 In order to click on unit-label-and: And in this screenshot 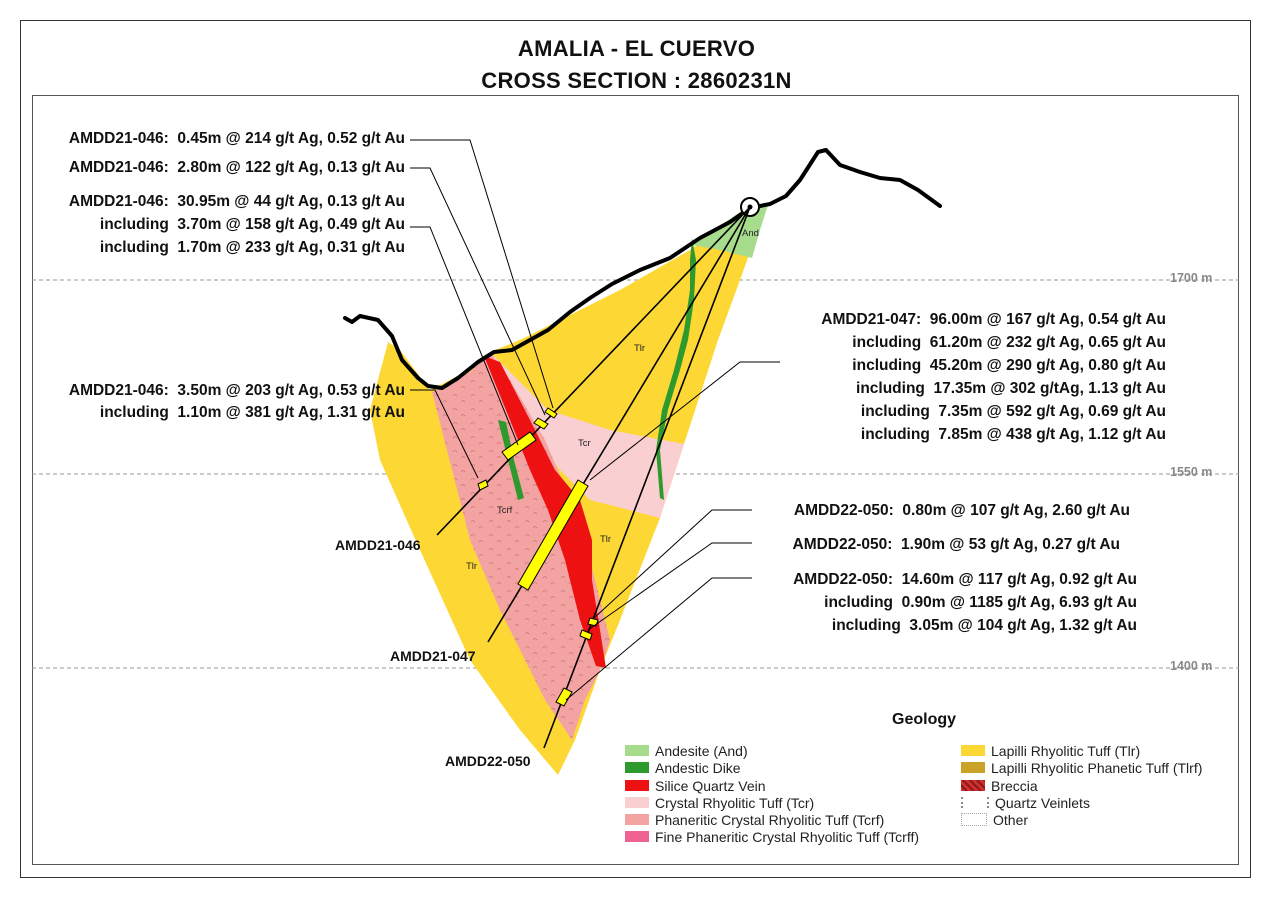, I will do `click(750, 233)`.